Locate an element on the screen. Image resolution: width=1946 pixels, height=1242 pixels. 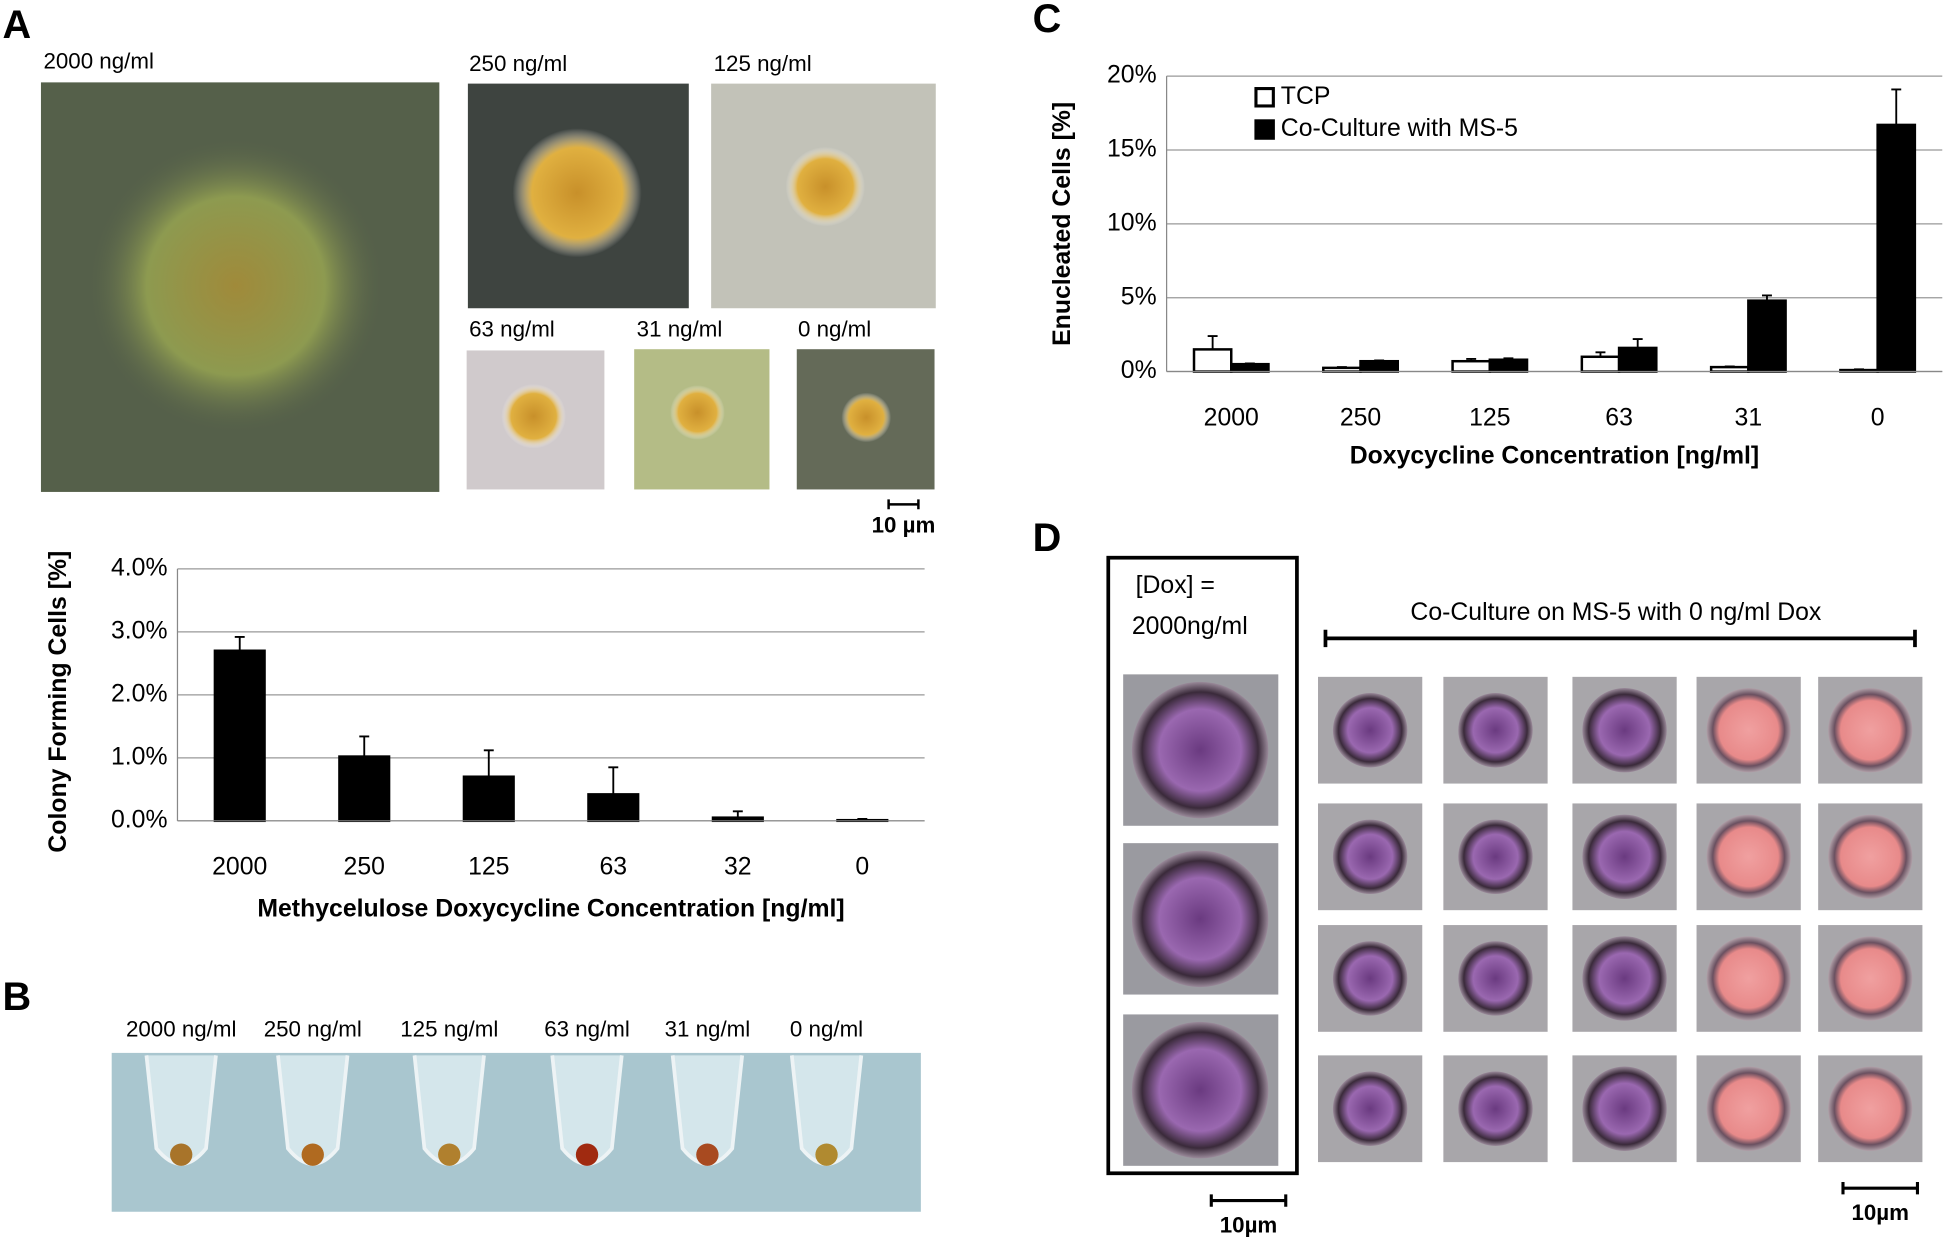
panel-label: D is located at coordinates (1047, 538).